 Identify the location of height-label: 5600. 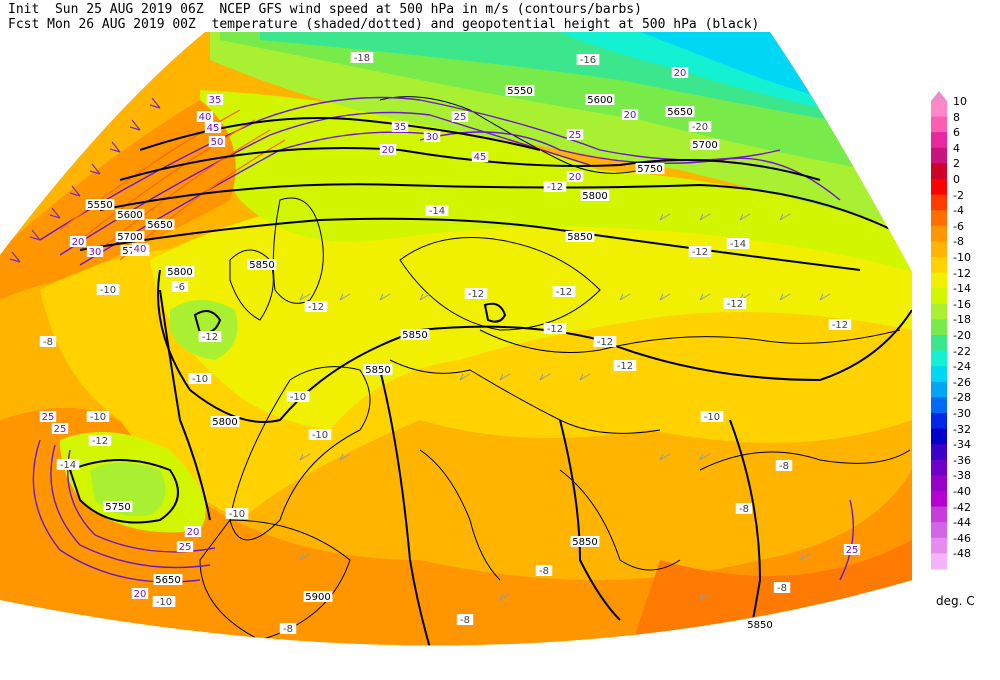
(130, 215).